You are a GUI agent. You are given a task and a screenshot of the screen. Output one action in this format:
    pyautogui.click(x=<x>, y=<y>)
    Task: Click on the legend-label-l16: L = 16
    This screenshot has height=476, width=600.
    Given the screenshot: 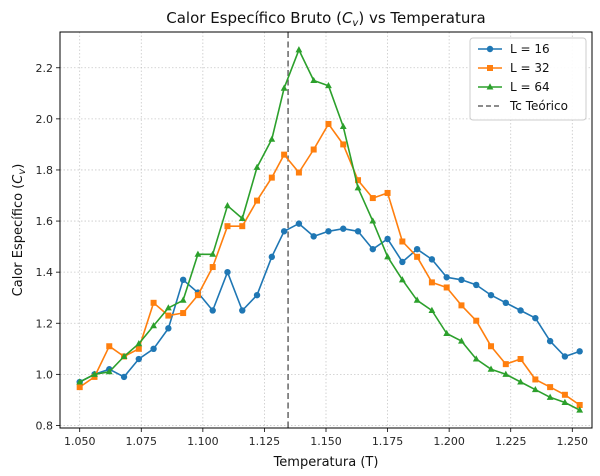 What is the action you would take?
    pyautogui.click(x=530, y=49)
    